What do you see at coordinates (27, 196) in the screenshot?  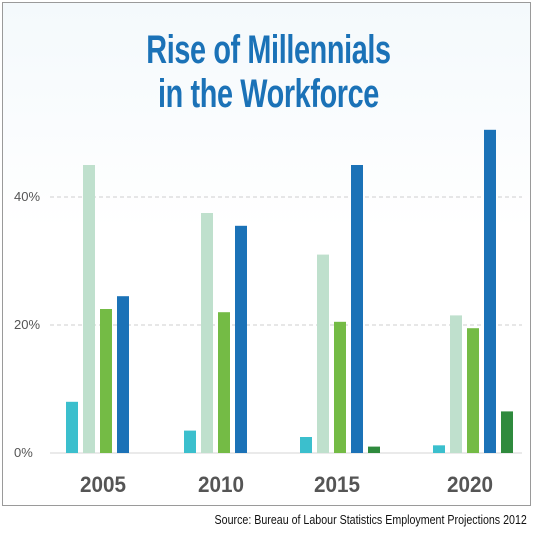 I see `y-tick-label: 40%` at bounding box center [27, 196].